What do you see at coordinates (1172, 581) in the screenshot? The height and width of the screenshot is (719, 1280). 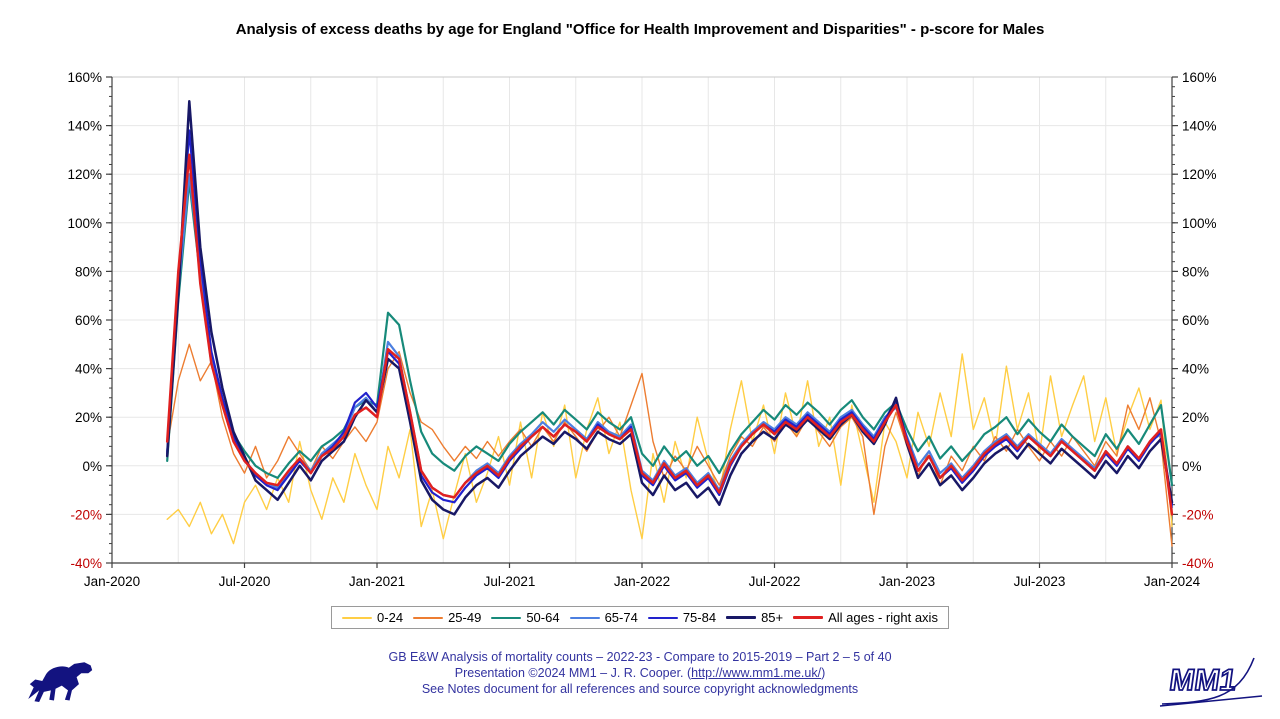 I see `x-axis-label: Jan-2024` at bounding box center [1172, 581].